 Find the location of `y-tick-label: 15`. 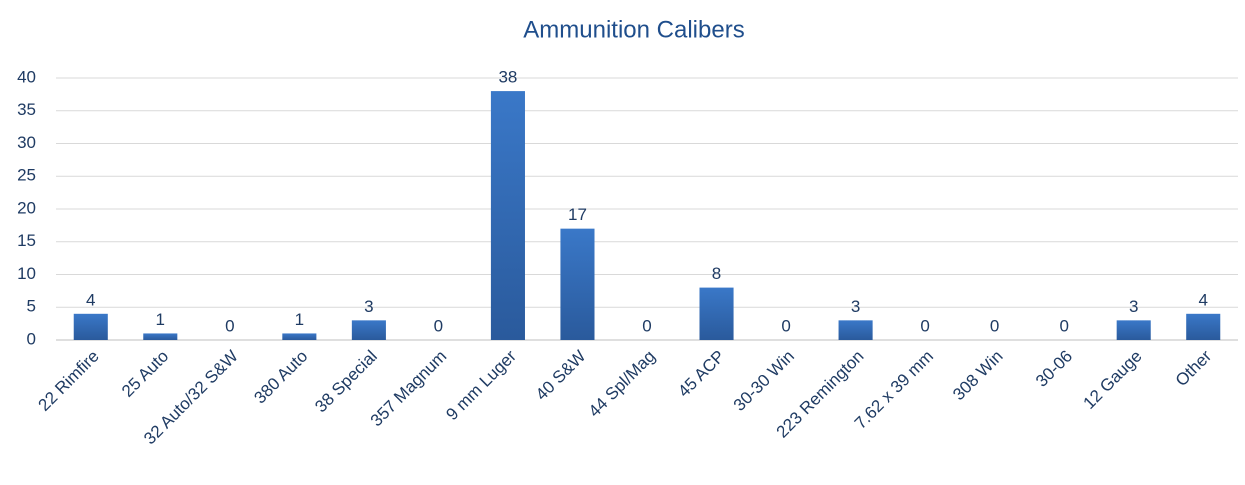

y-tick-label: 15 is located at coordinates (26, 240).